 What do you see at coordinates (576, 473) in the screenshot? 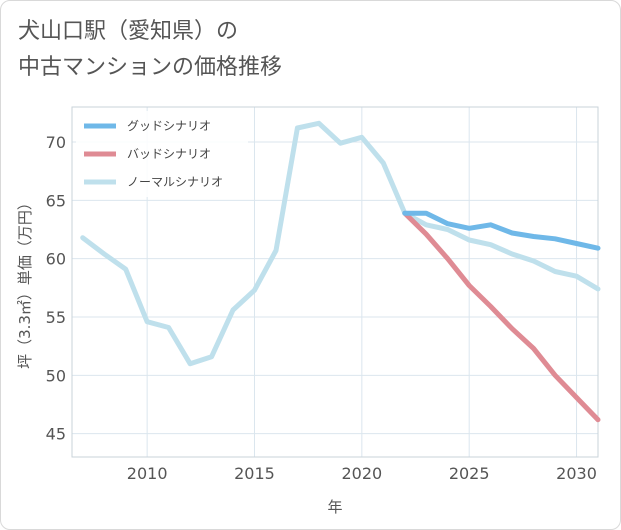
I see `x-tick-label: 2030` at bounding box center [576, 473].